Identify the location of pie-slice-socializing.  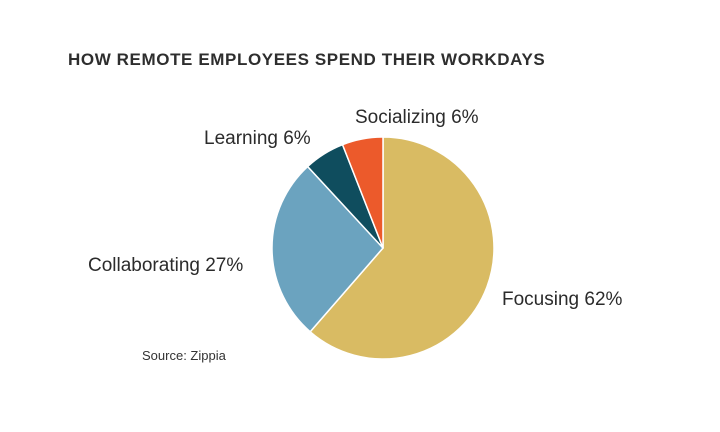
(362, 192).